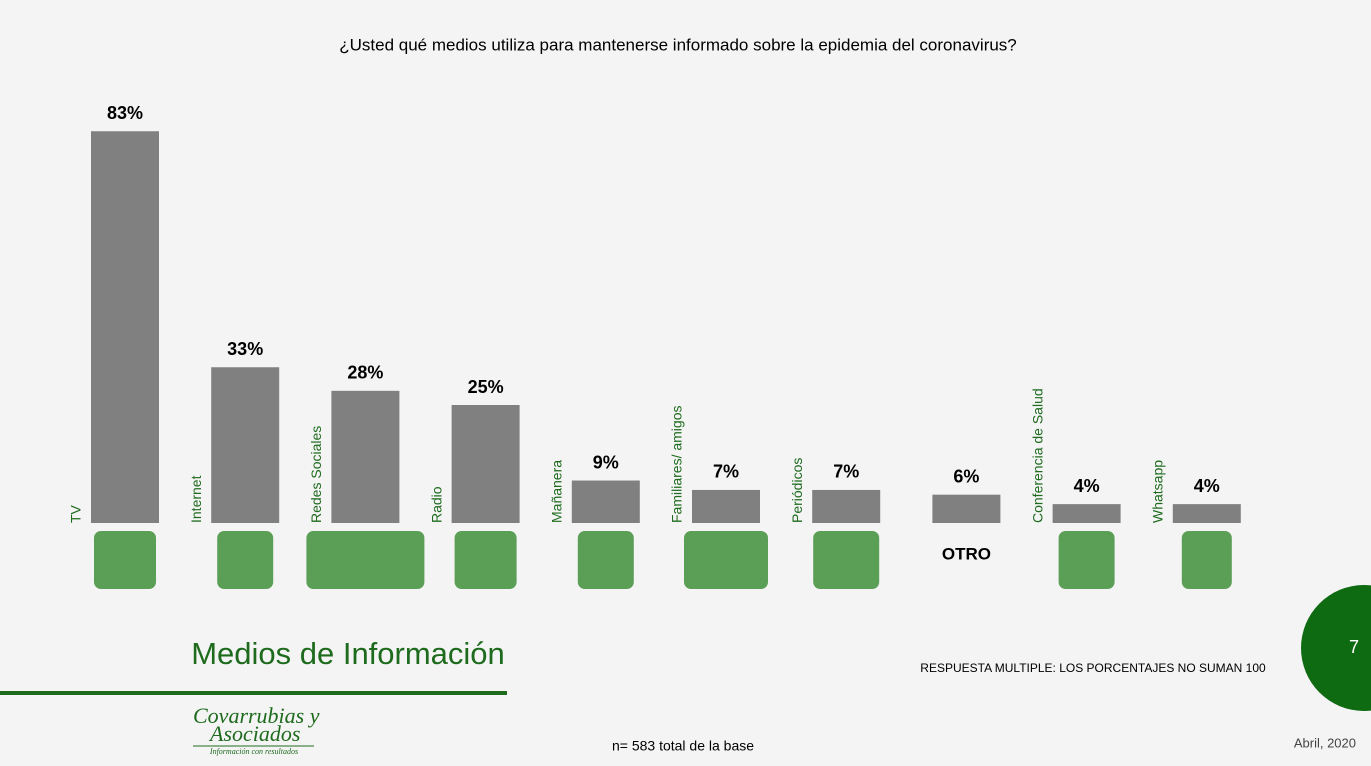 The width and height of the screenshot is (1371, 766). What do you see at coordinates (256, 715) in the screenshot?
I see `logo-line1: Covarrubias y` at bounding box center [256, 715].